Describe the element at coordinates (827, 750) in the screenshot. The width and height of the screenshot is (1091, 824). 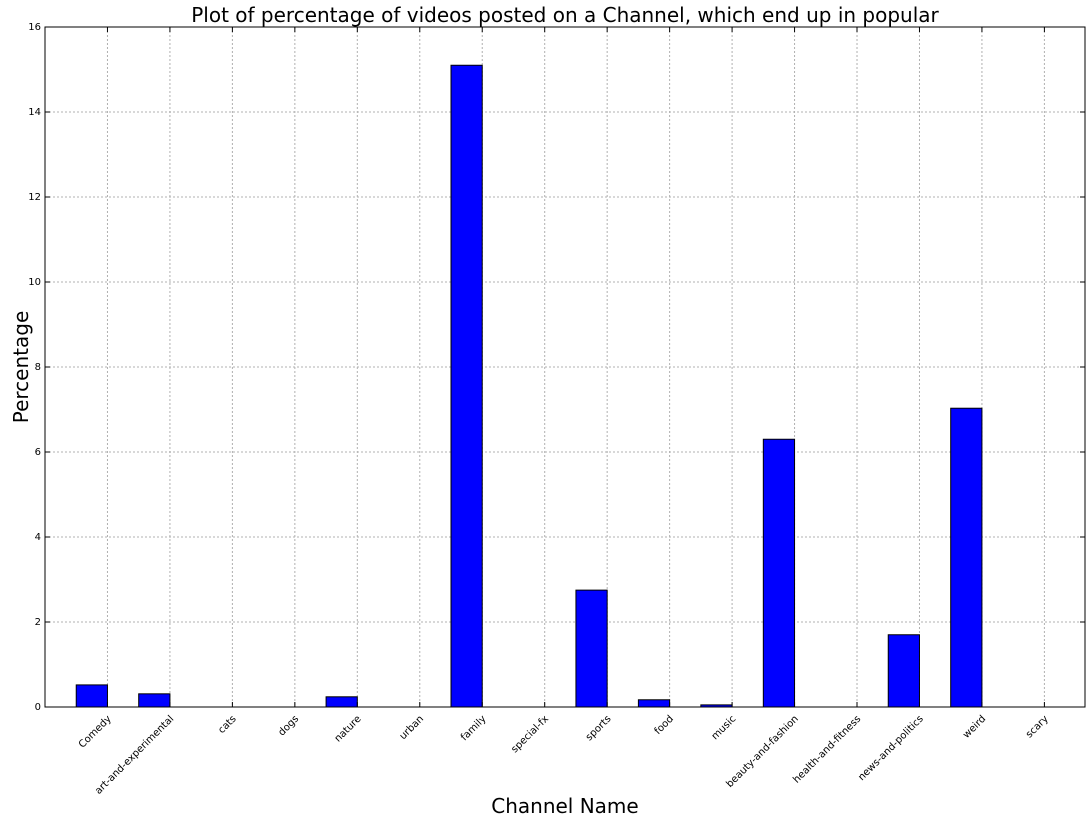
I see `x-tick-label: health-and-fitness` at that location.